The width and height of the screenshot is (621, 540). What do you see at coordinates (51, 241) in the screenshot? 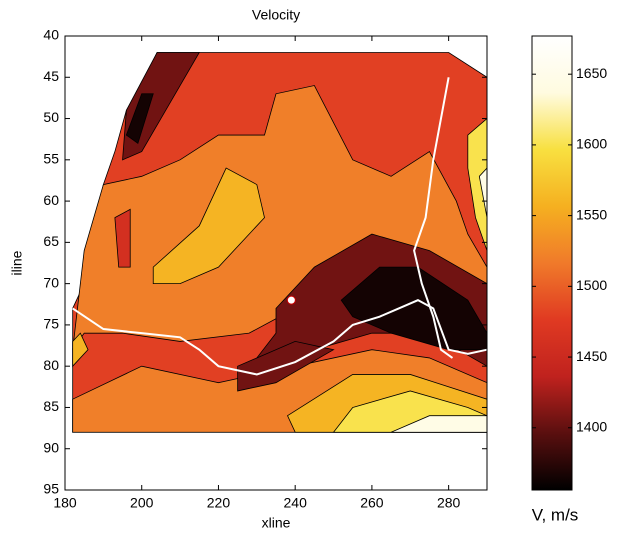
I see `y-tick-label: 65` at bounding box center [51, 241].